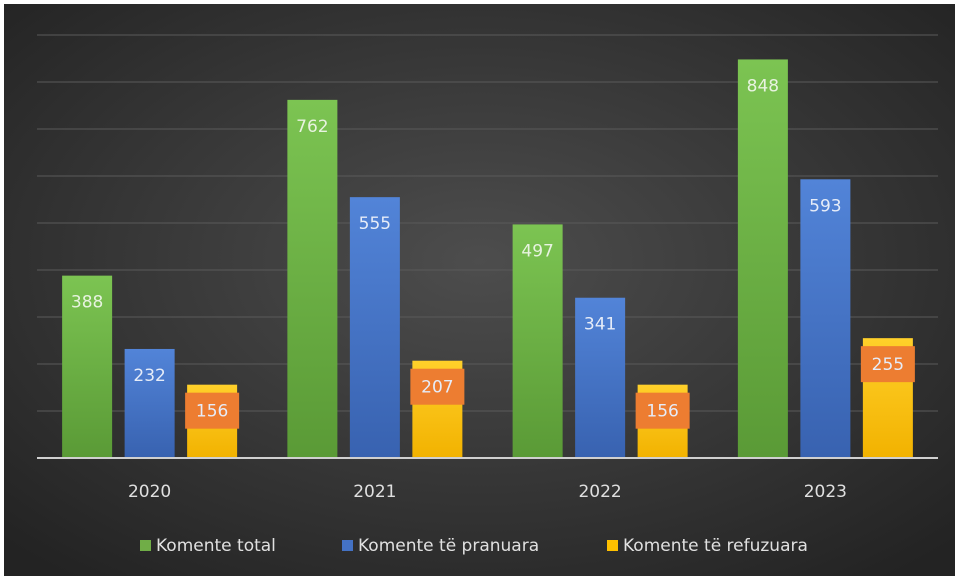 The width and height of the screenshot is (959, 580). What do you see at coordinates (149, 376) in the screenshot?
I see `data-label: 232` at bounding box center [149, 376].